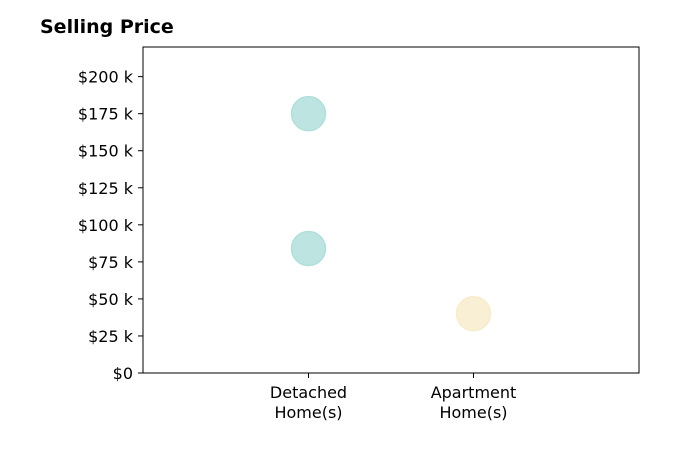 This screenshot has width=679, height=462. Describe the element at coordinates (111, 262) in the screenshot. I see `y-tick-label: $75 k` at that location.